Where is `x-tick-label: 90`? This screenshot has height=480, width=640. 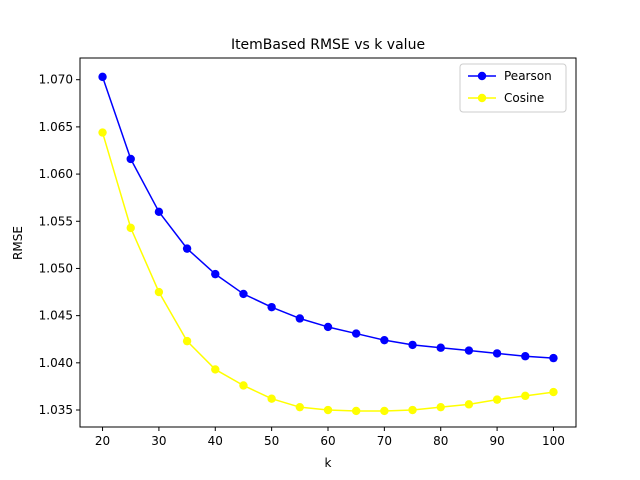 x-tick-label: 90 is located at coordinates (496, 441).